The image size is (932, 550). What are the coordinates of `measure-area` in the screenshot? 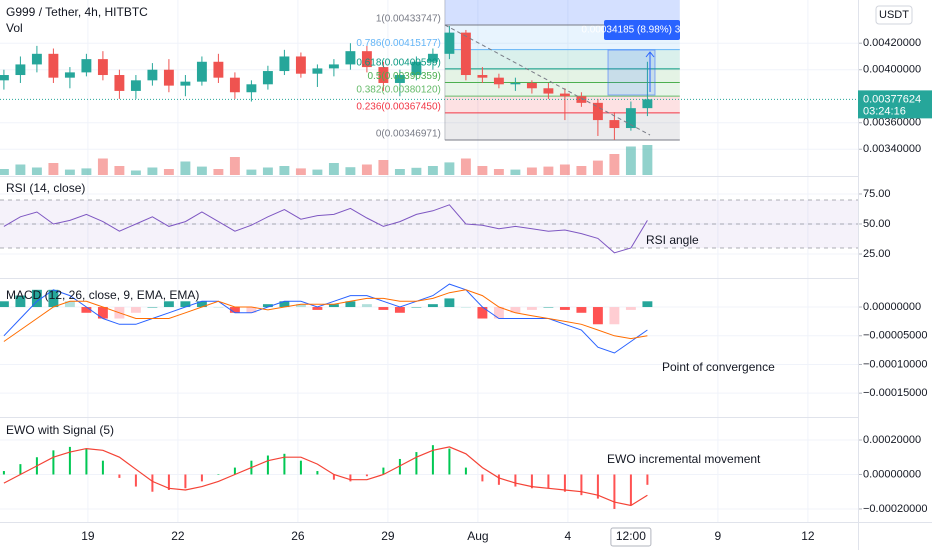 It's located at (631, 72).